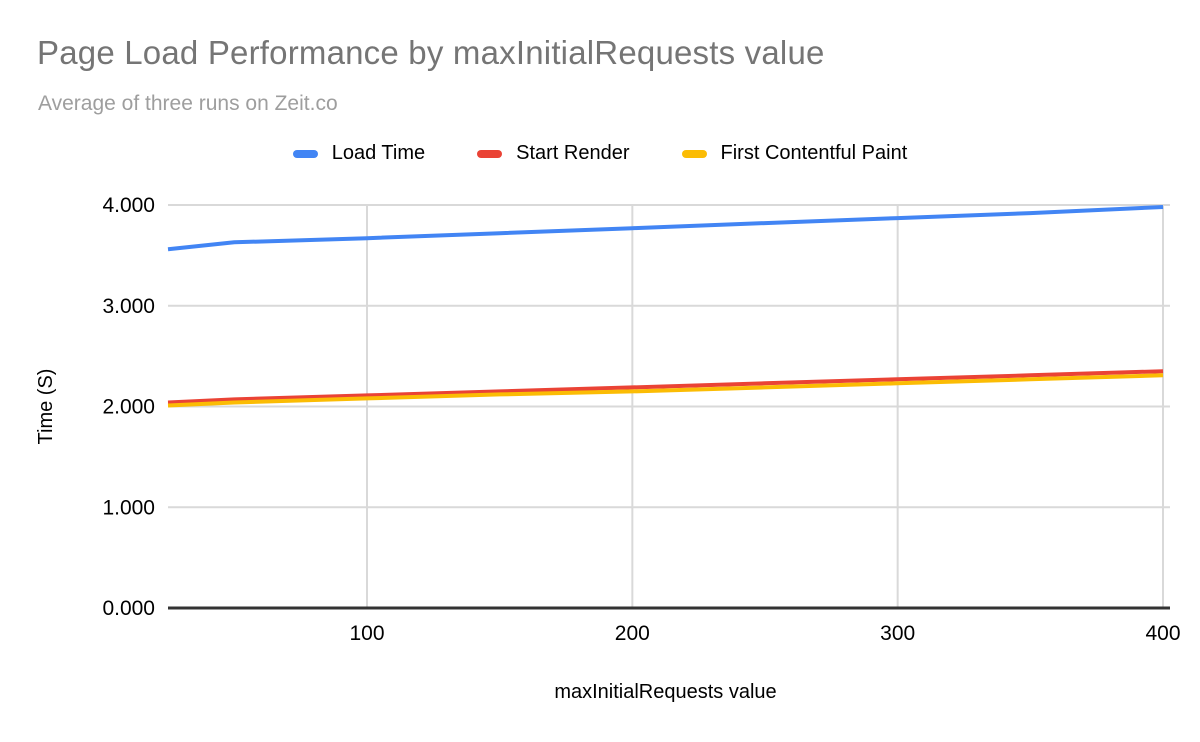 This screenshot has width=1200, height=742. What do you see at coordinates (814, 153) in the screenshot?
I see `legend-label: First Contentful Paint` at bounding box center [814, 153].